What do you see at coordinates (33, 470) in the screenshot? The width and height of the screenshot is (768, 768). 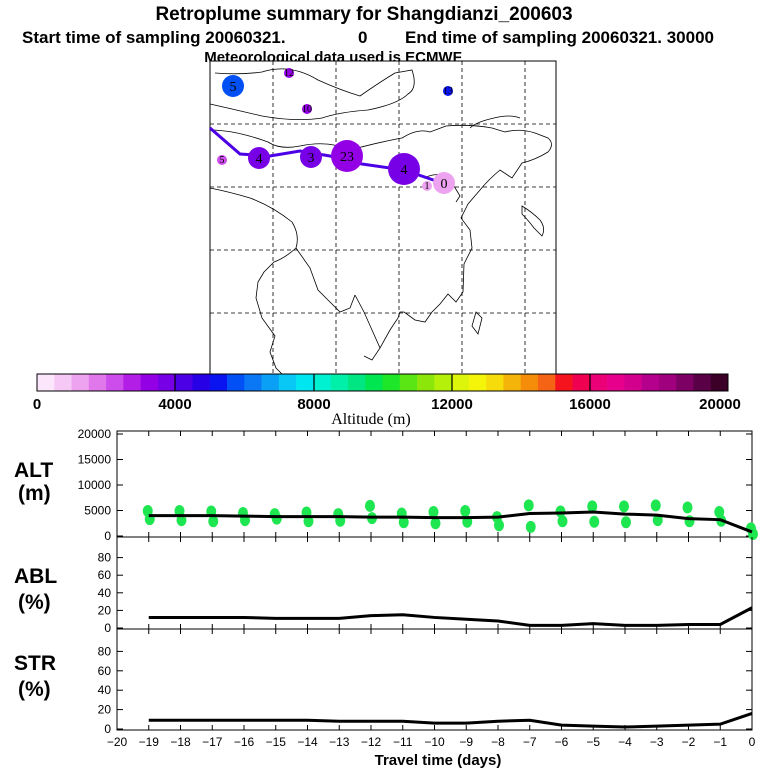 I see `alt-label: ALT` at bounding box center [33, 470].